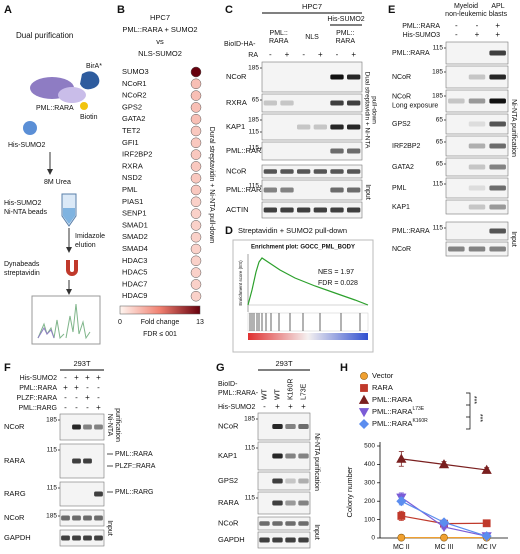 The image size is (520, 554). I want to click on panel-letter: D, so click(229, 231).